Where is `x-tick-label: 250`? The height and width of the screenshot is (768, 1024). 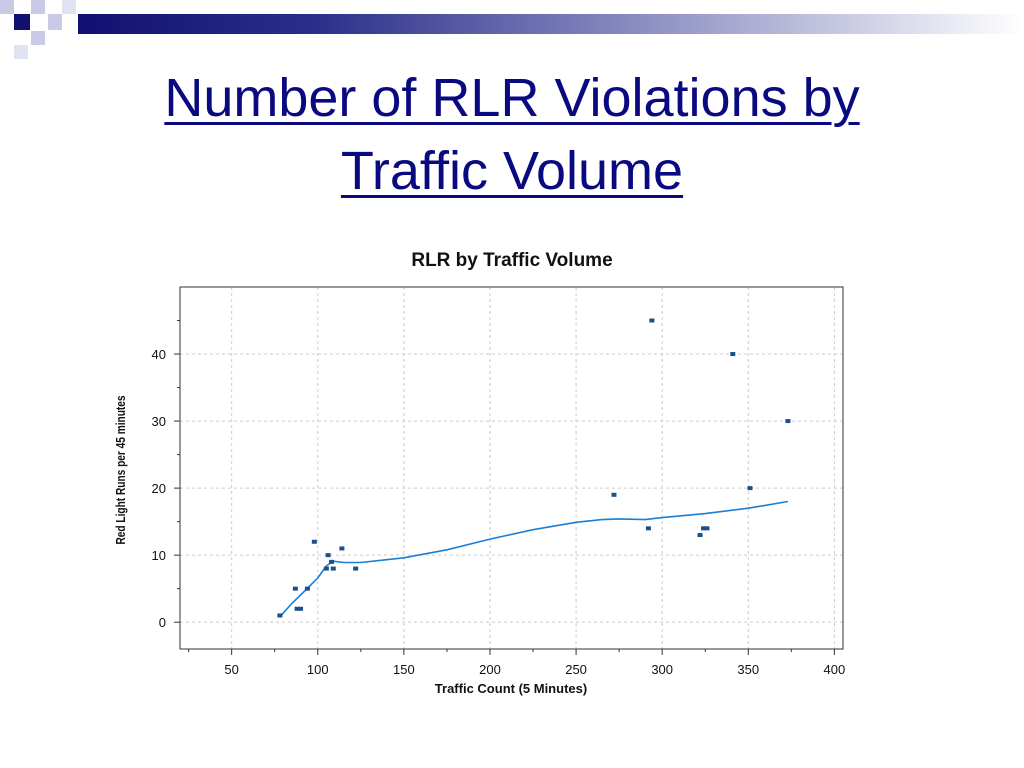
x-tick-label: 250 is located at coordinates (576, 669).